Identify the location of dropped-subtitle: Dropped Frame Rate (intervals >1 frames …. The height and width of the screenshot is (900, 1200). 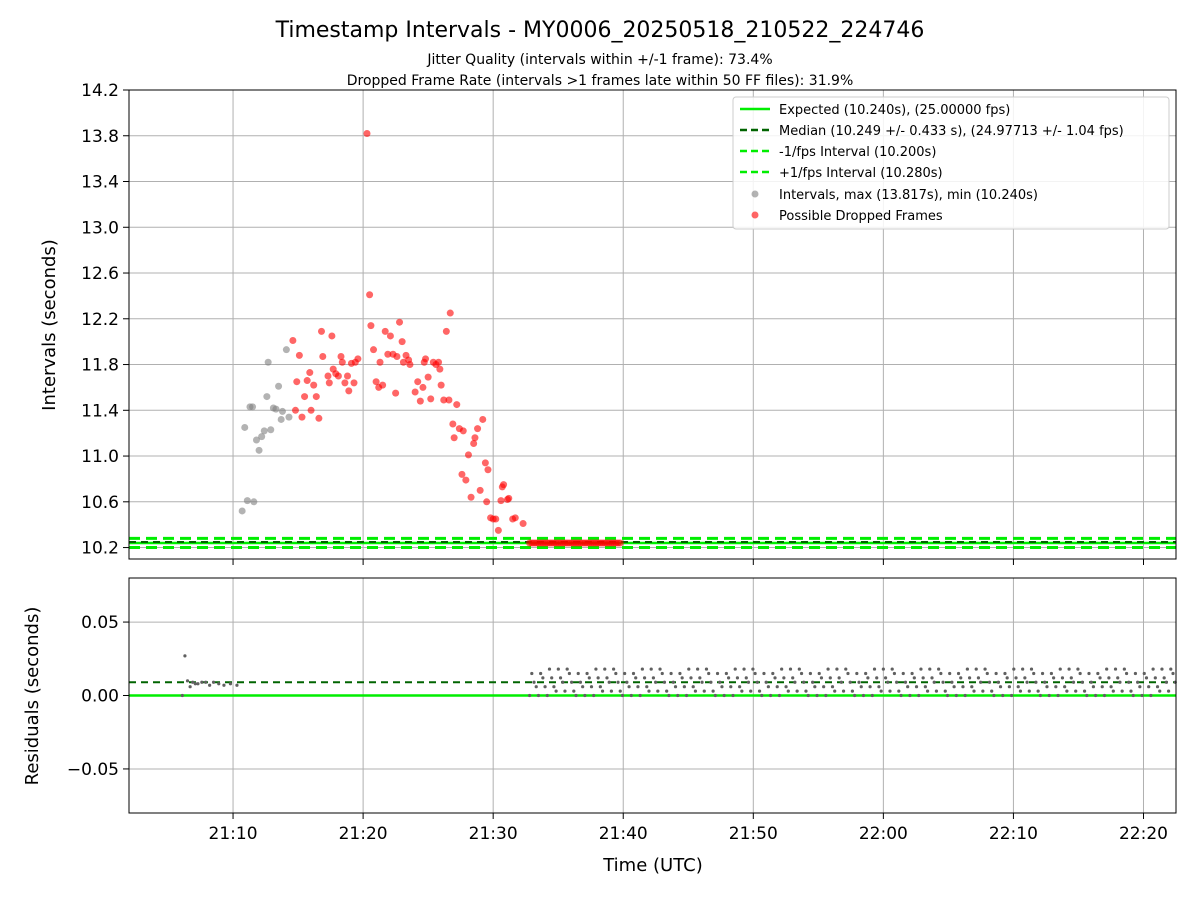
(600, 81).